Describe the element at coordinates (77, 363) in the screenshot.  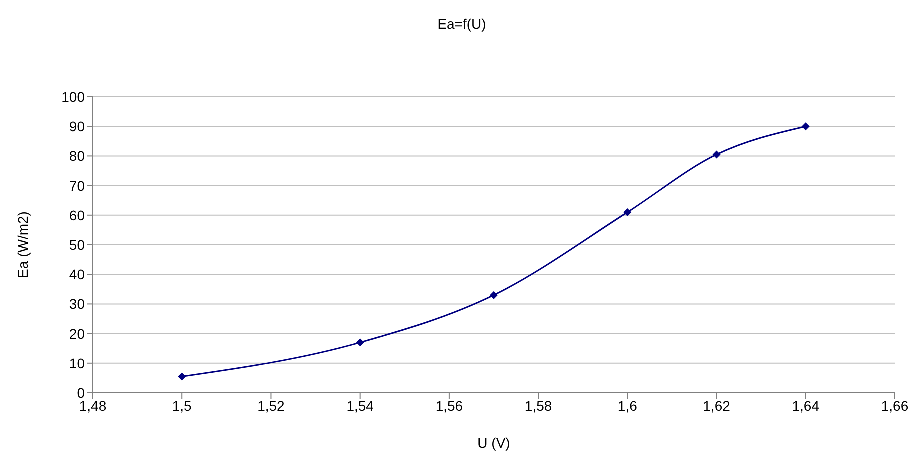
I see `y-tick-label: 10` at that location.